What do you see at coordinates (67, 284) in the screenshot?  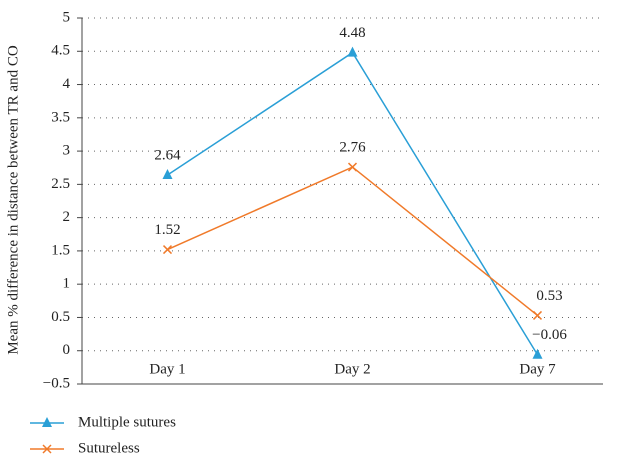 I see `y-tick-label: 1` at bounding box center [67, 284].